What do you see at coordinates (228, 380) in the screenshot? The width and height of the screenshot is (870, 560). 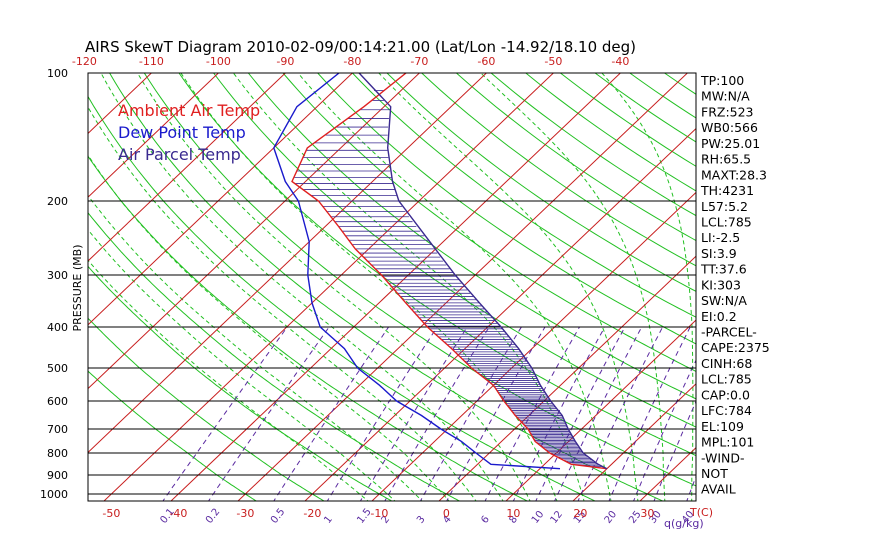 I see `moist-adiabat` at bounding box center [228, 380].